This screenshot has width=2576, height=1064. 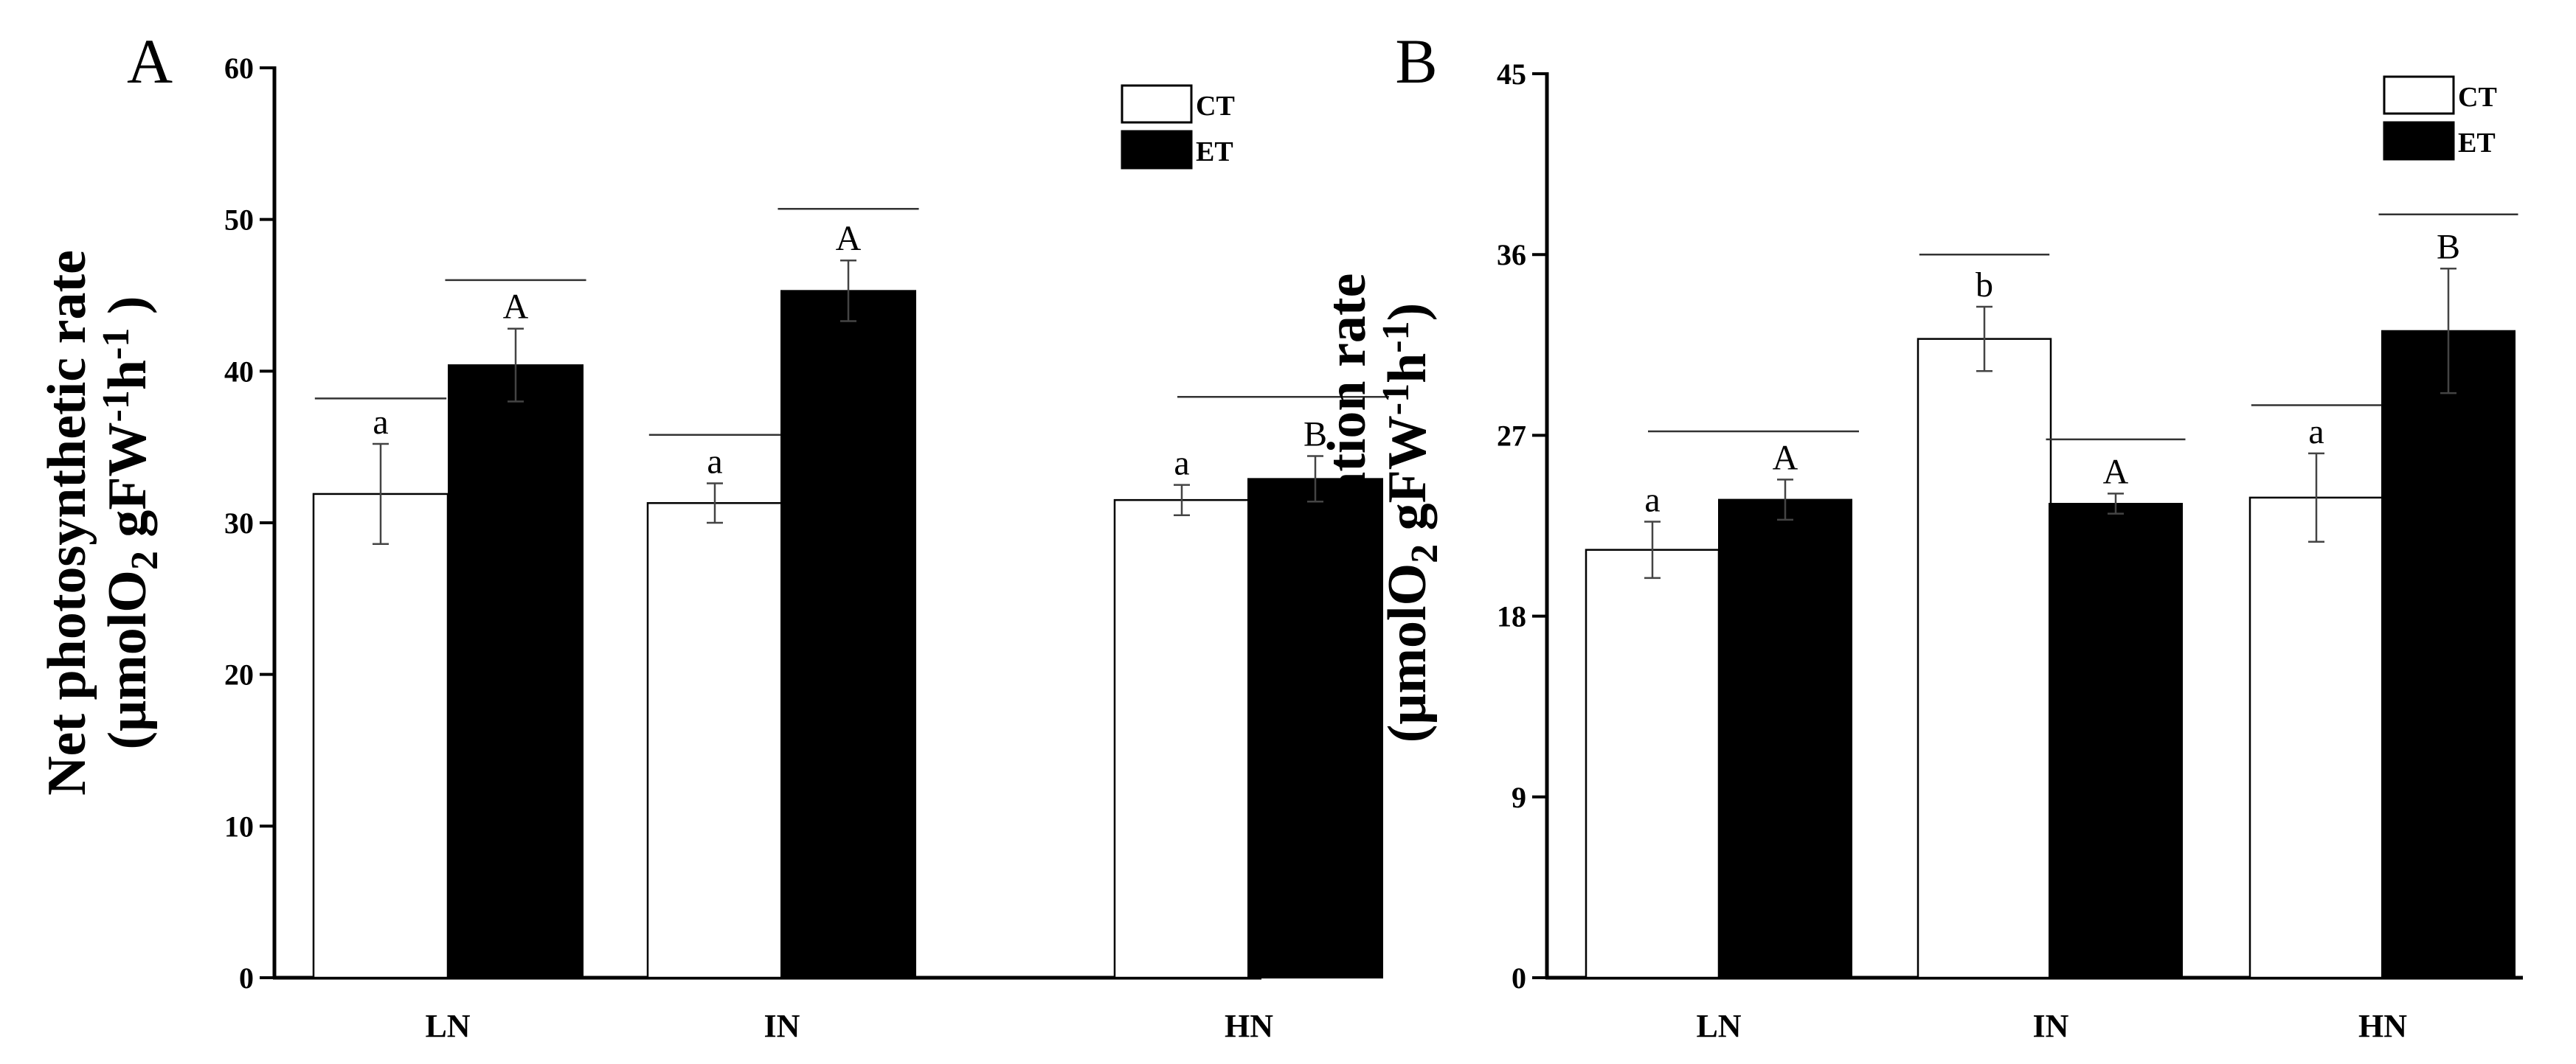 I want to click on y-tick-label: 18, so click(x=1512, y=616).